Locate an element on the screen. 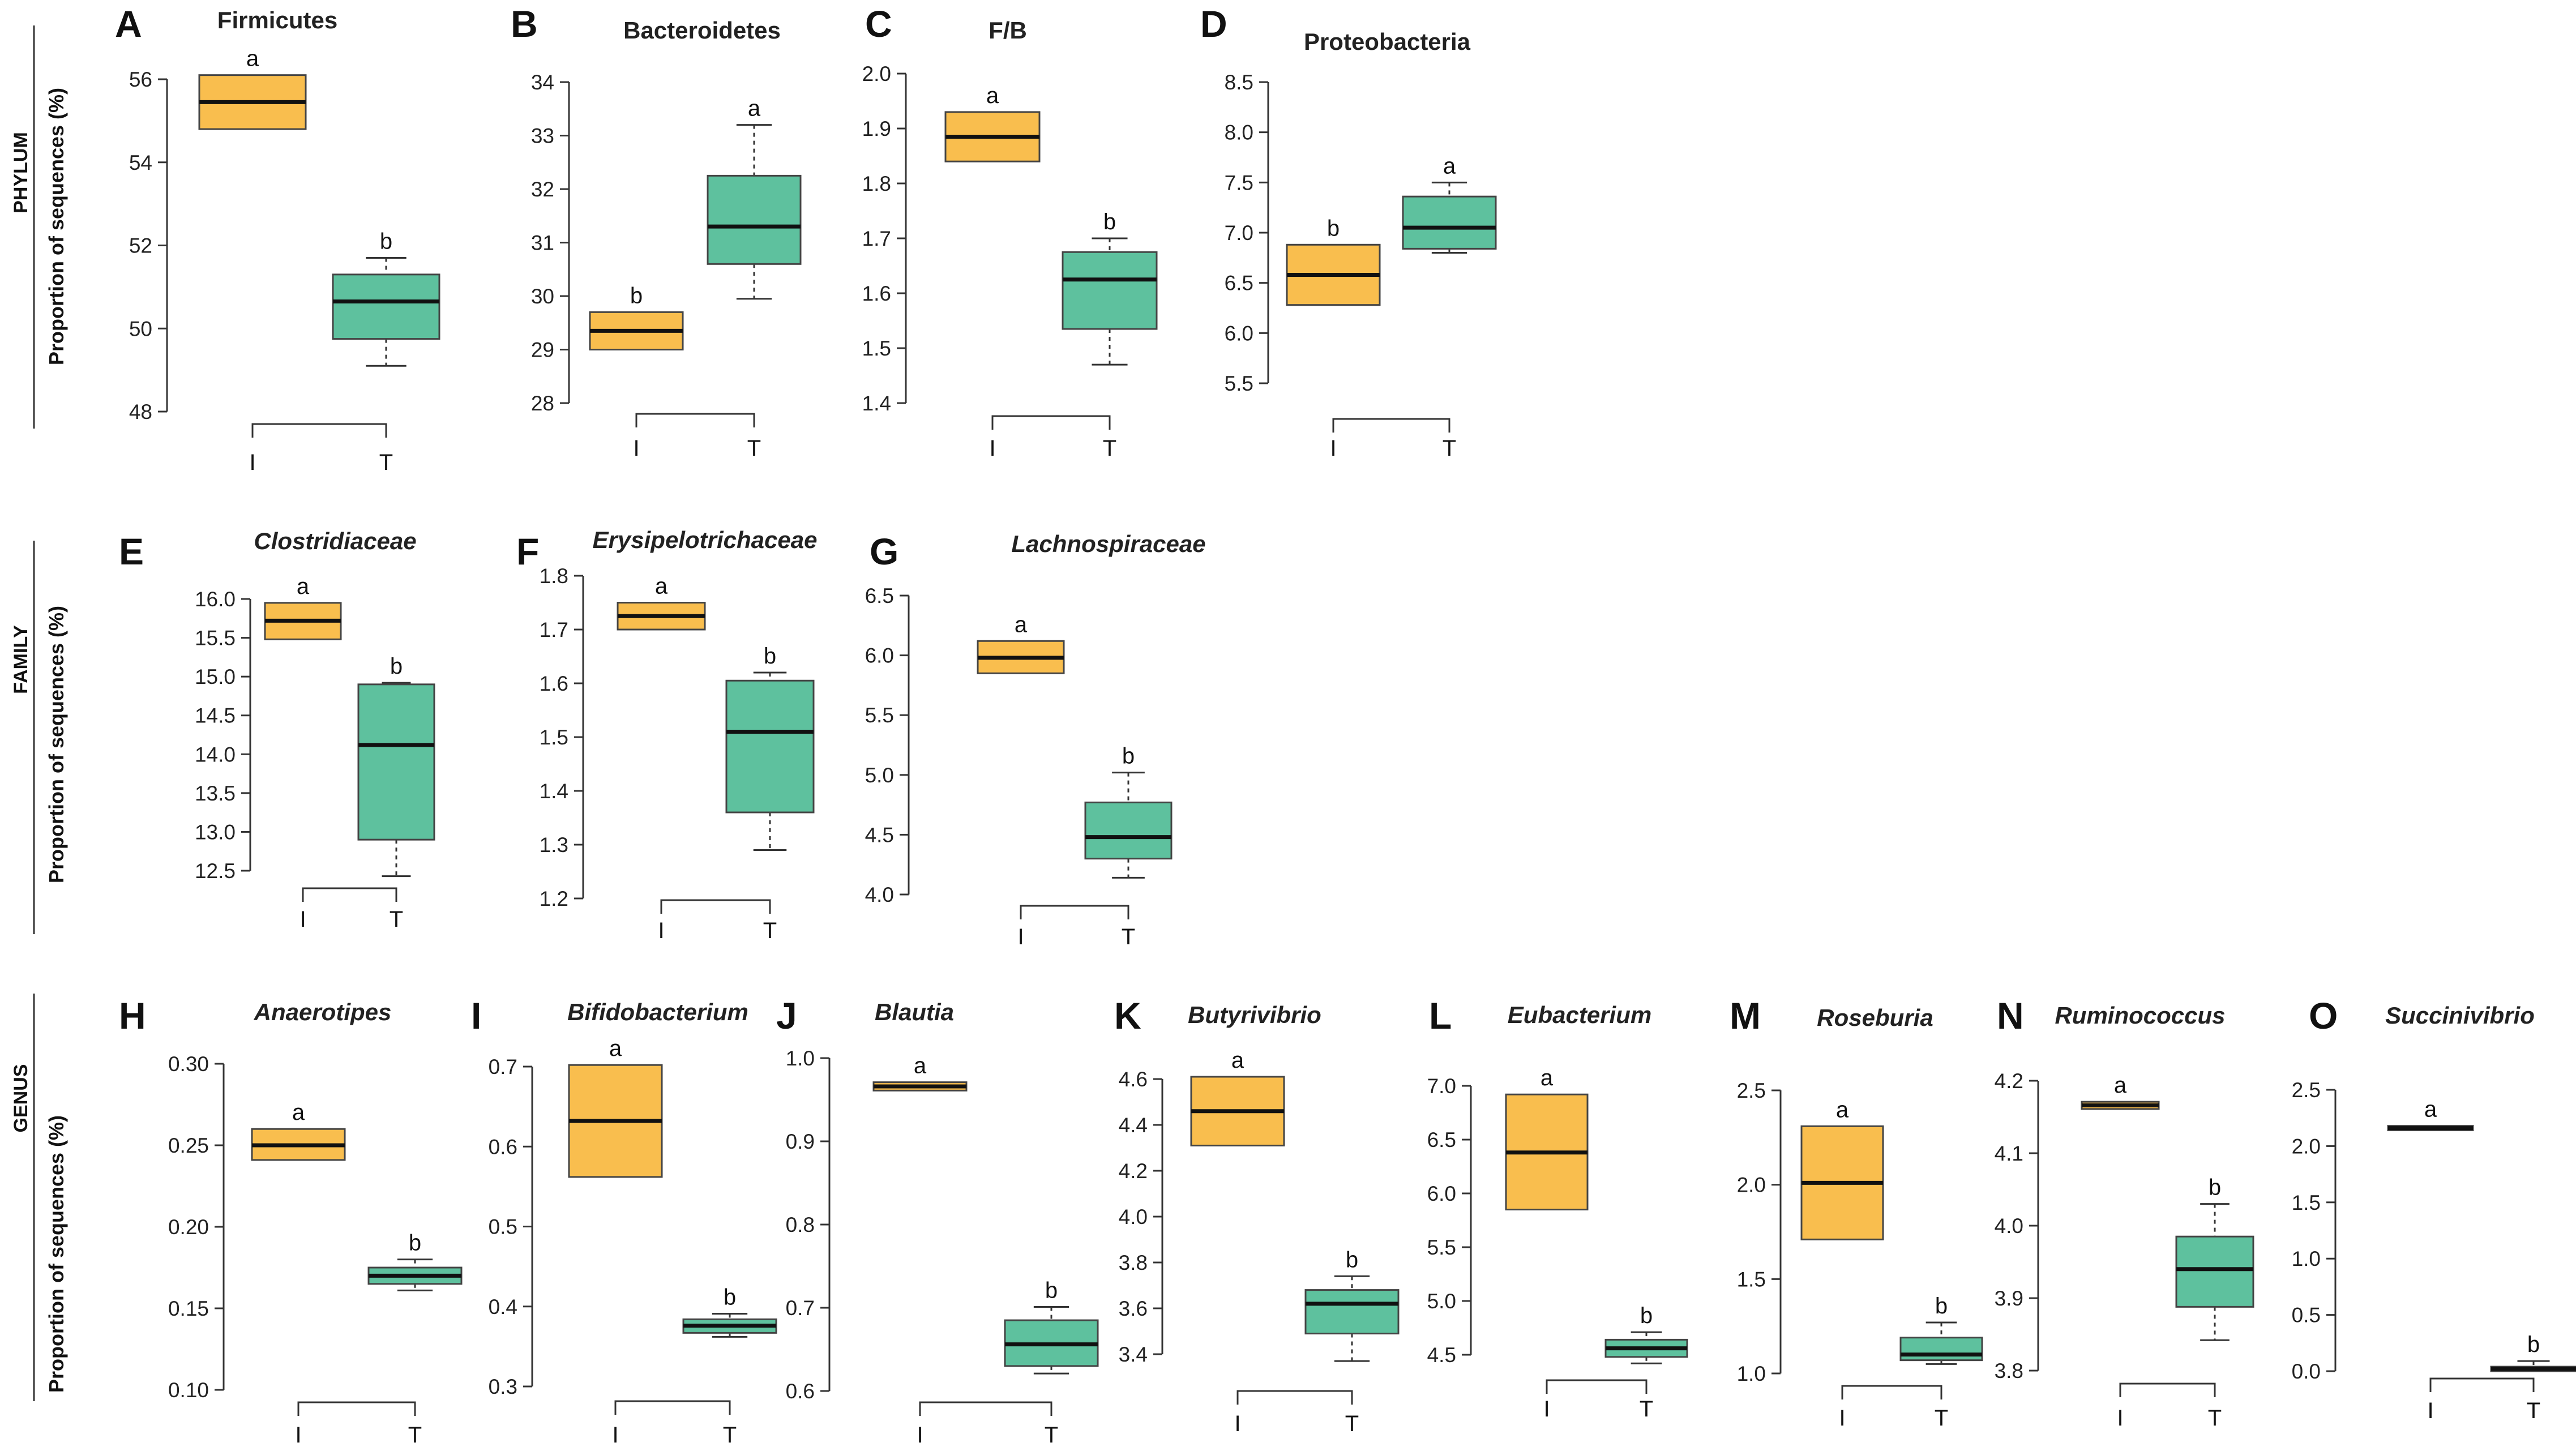 Image resolution: width=2576 pixels, height=1451 pixels. y-tick-label: 4.6 is located at coordinates (1133, 1079).